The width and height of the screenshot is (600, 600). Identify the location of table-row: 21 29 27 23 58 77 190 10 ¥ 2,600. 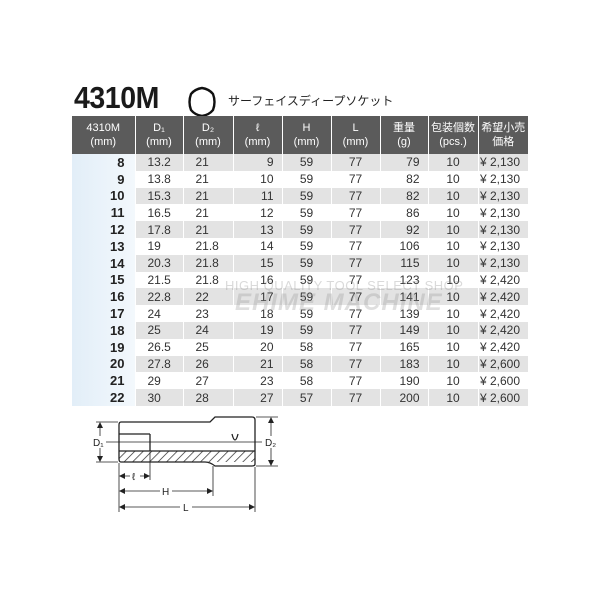
(300, 381).